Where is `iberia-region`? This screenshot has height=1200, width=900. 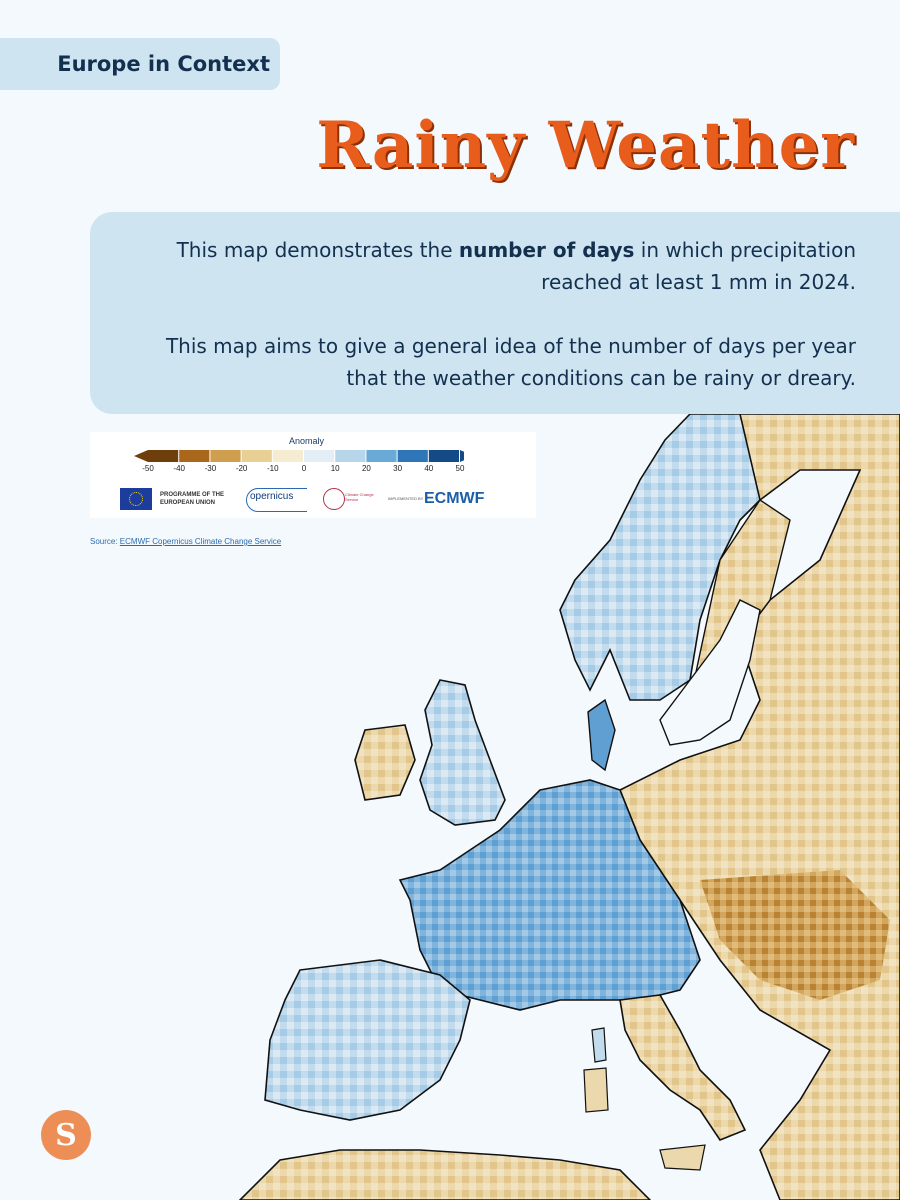 iberia-region is located at coordinates (367, 1040).